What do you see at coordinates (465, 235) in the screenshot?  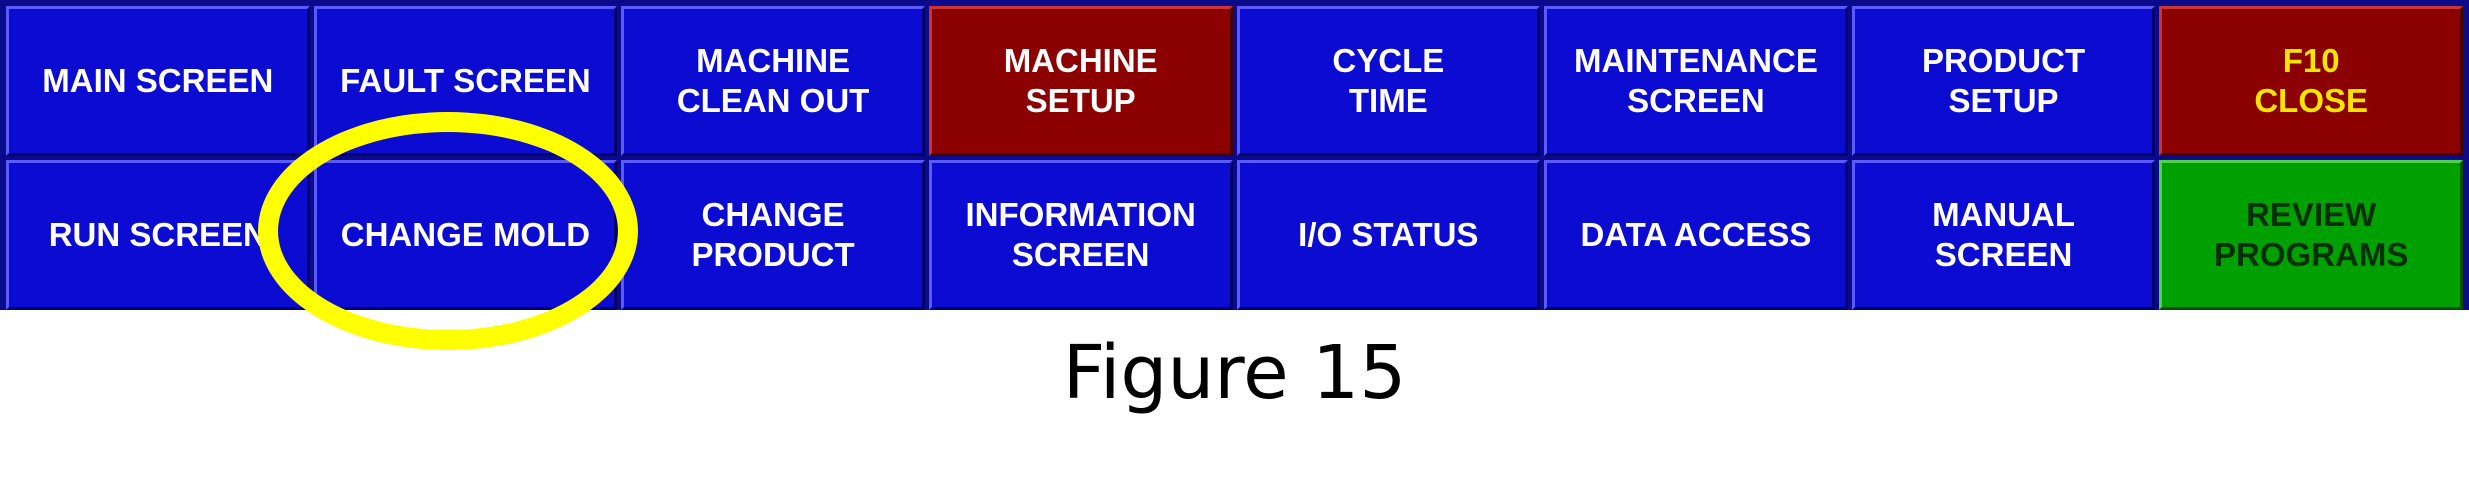 I see `change-mold-button: CHANGE MOLD` at bounding box center [465, 235].